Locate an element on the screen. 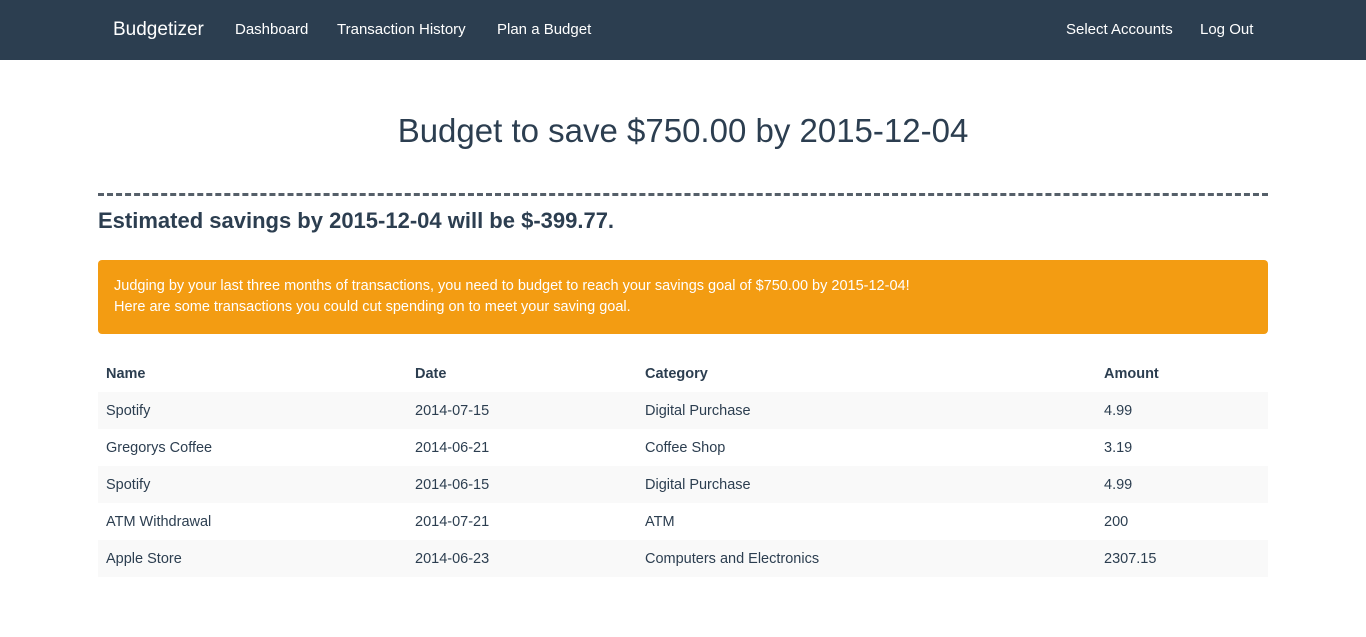 The height and width of the screenshot is (637, 1366). nav-plan-budget-link: Plan a Budget is located at coordinates (544, 29).